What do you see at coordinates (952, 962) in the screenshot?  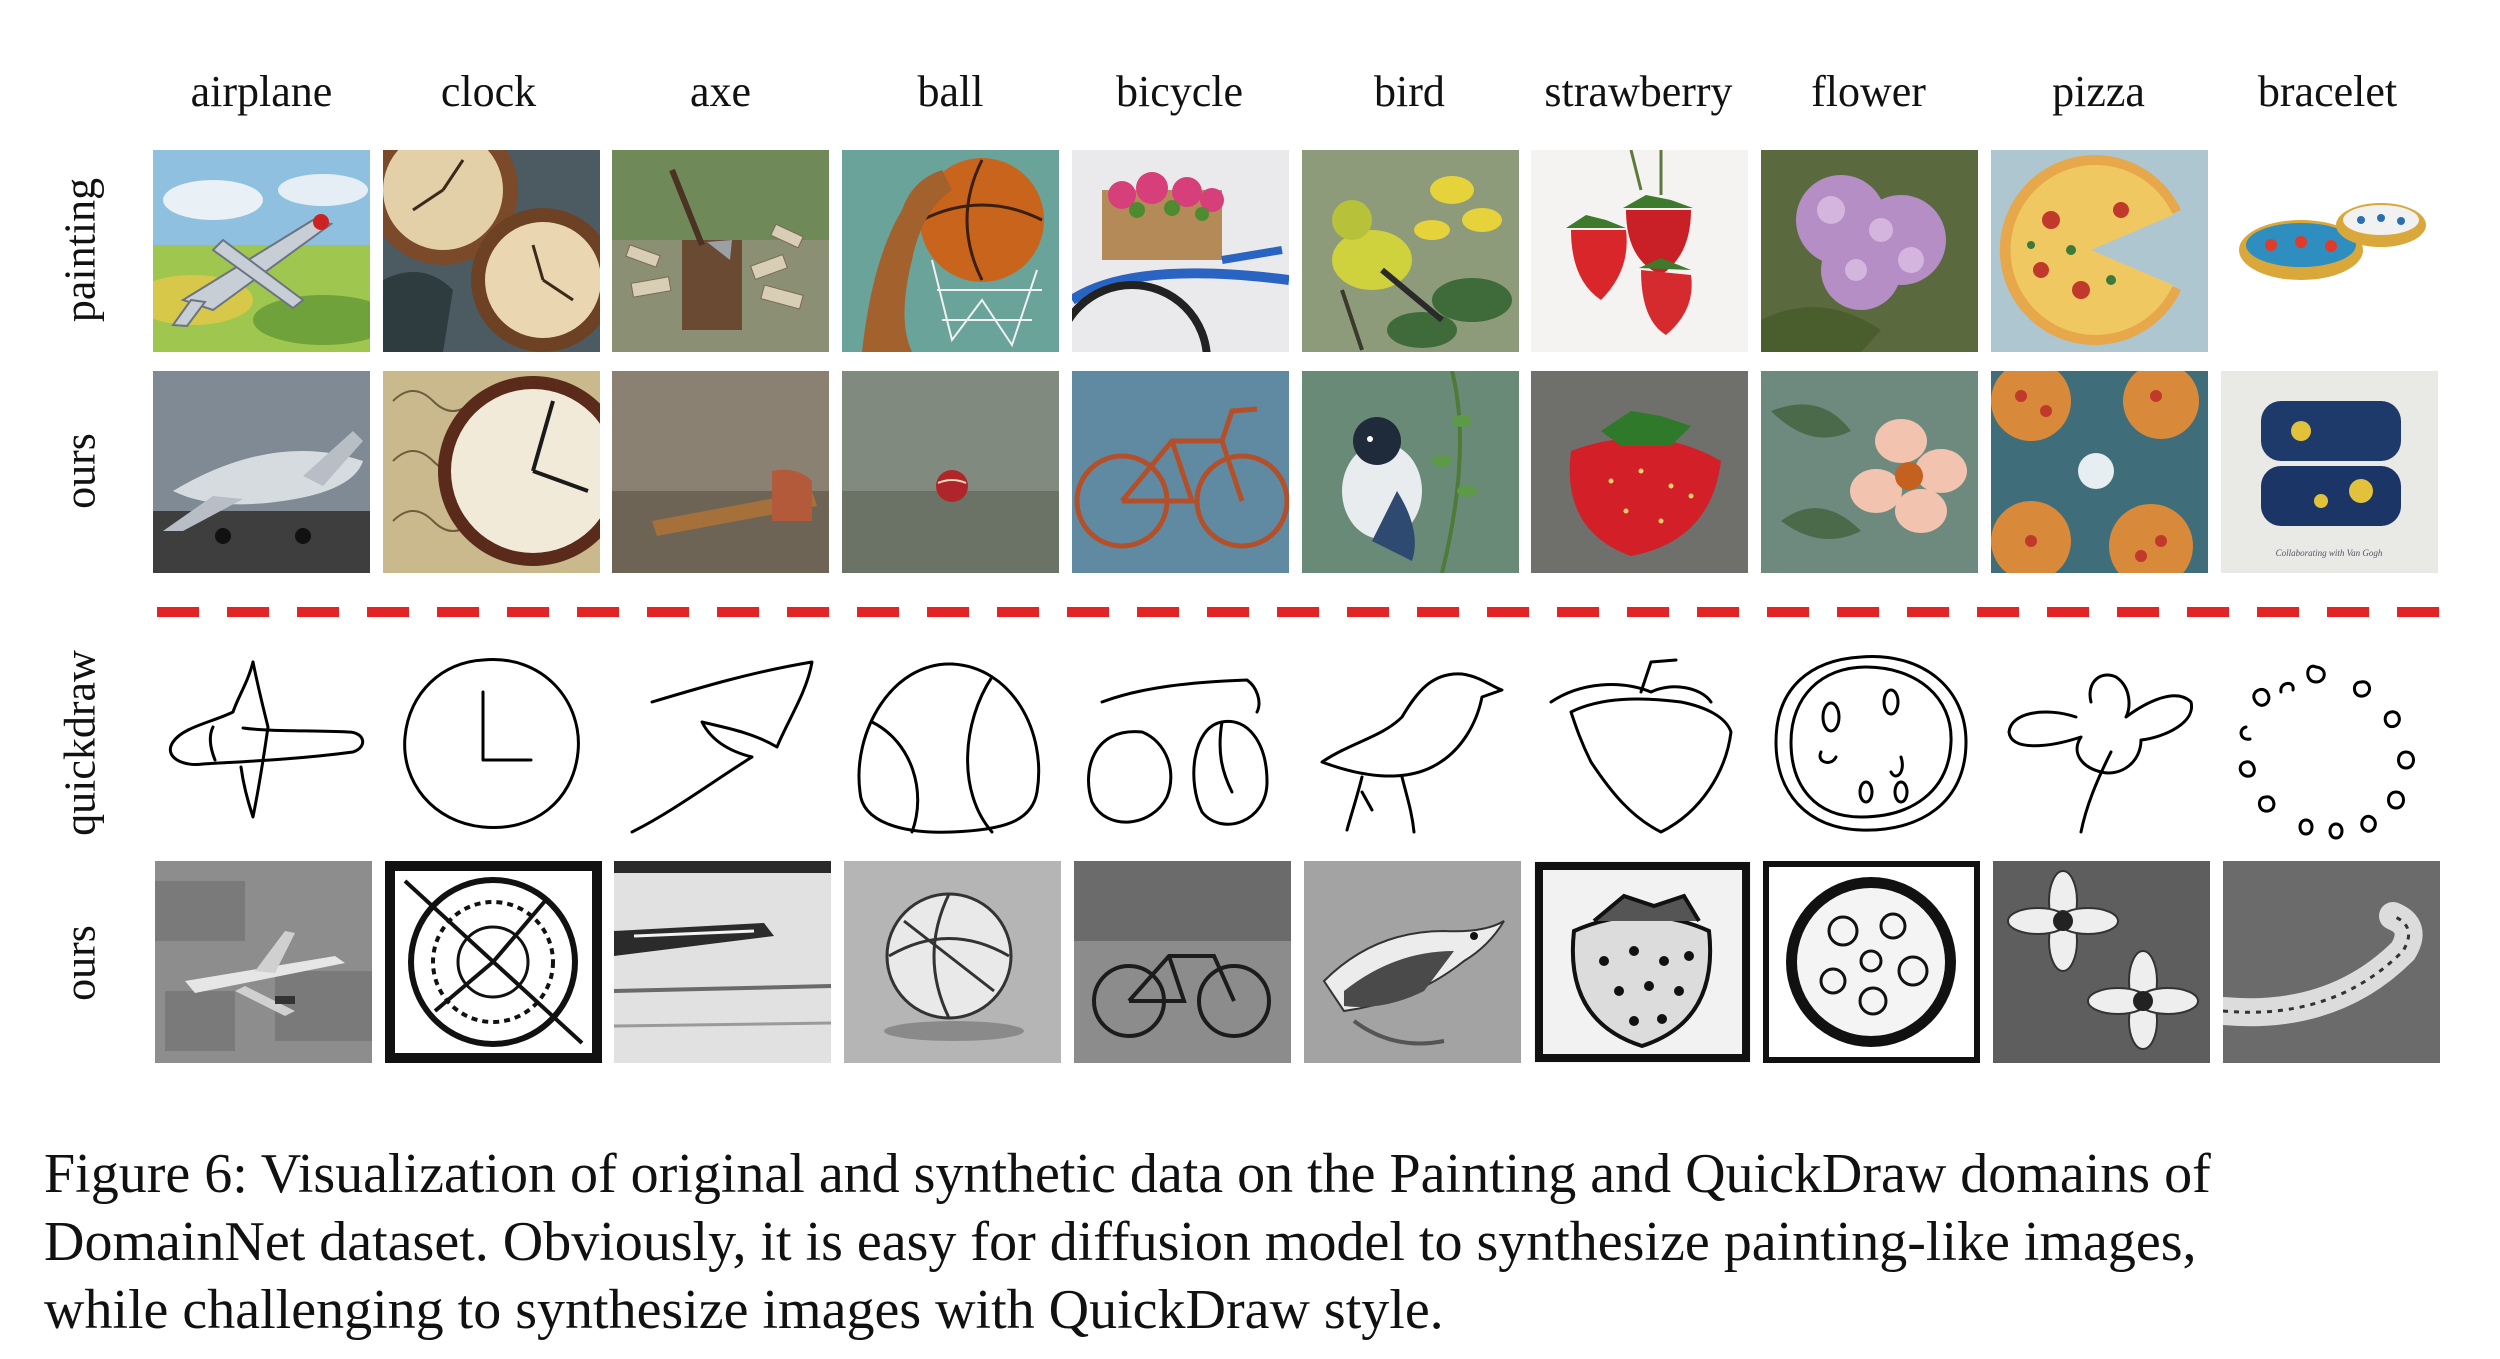 I see `ours-quickdraw-ball-image` at bounding box center [952, 962].